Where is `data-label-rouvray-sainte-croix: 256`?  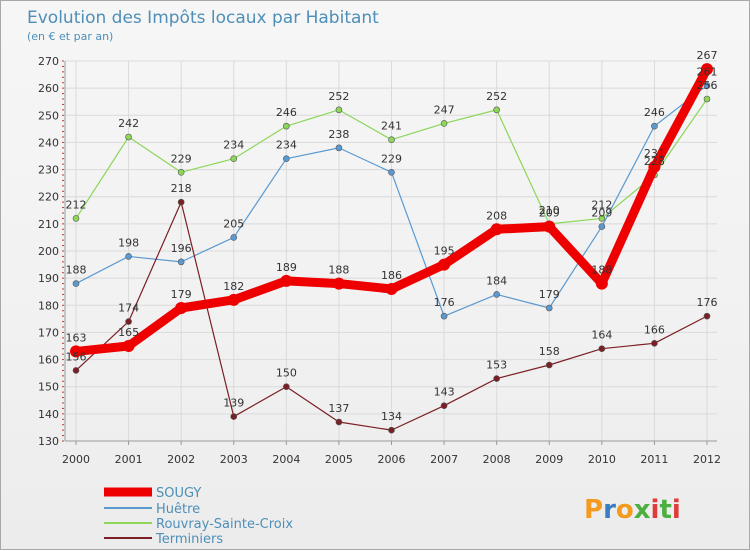
data-label-rouvray-sainte-croix: 256 is located at coordinates (707, 85).